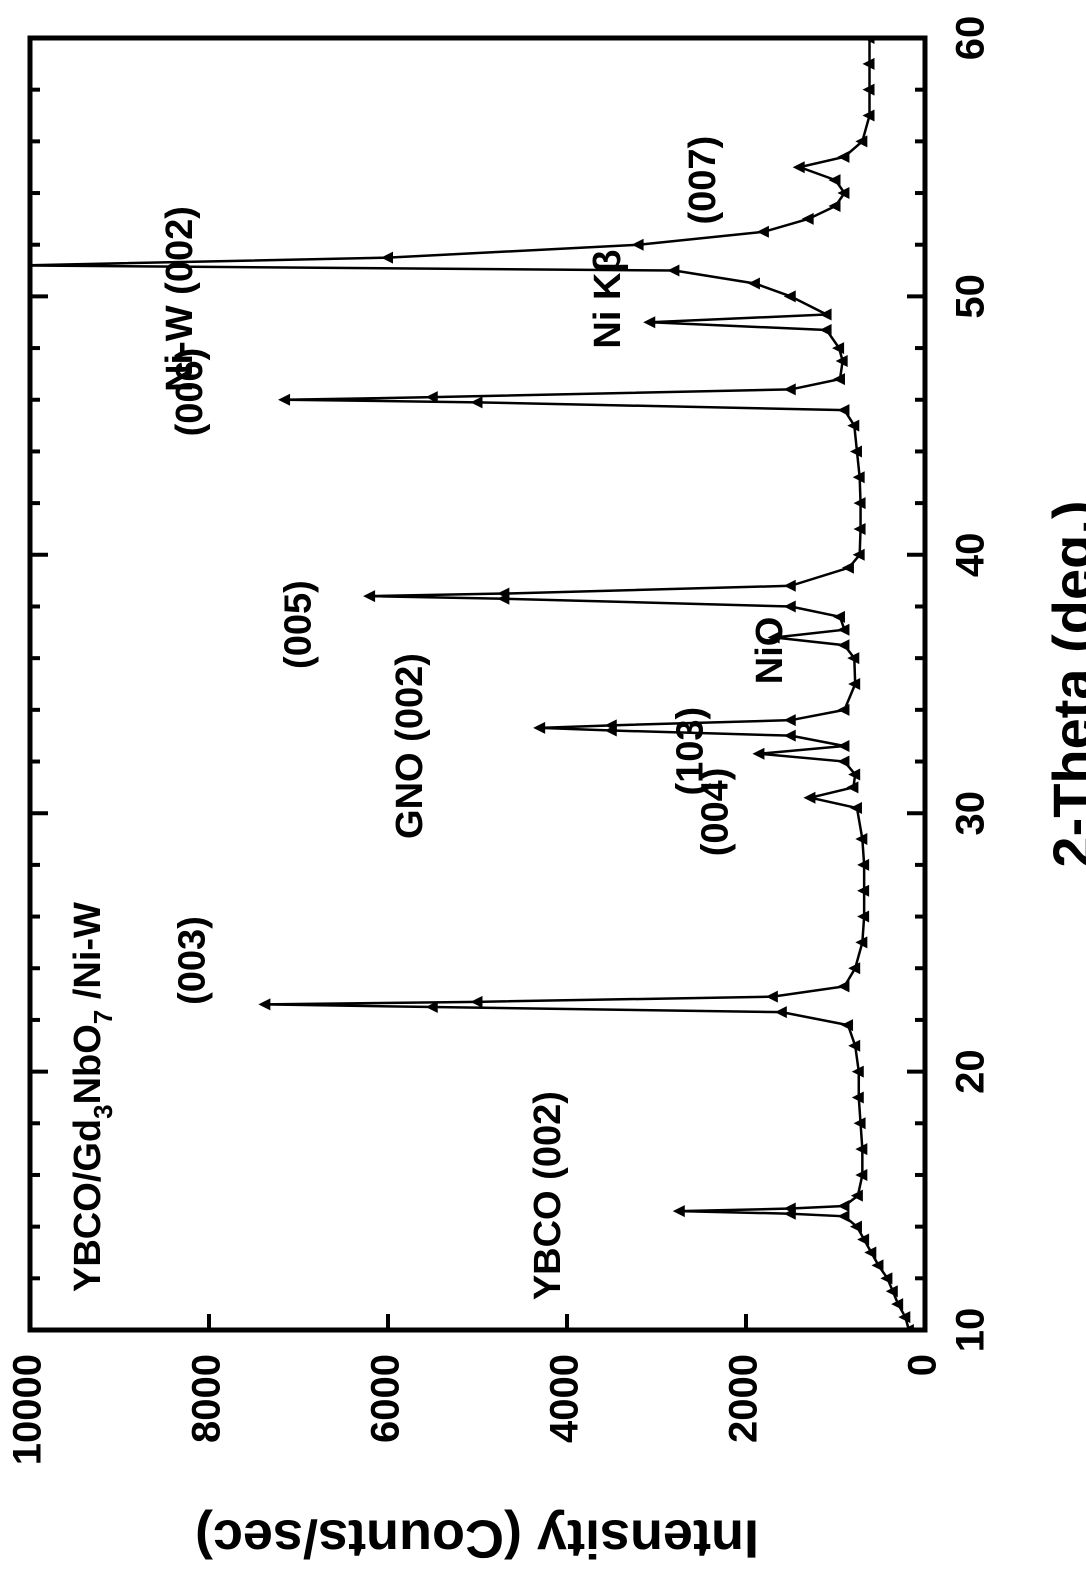 This screenshot has height=1579, width=1086. Describe the element at coordinates (971, 1071) in the screenshot. I see `x-tick-label: 20` at that location.